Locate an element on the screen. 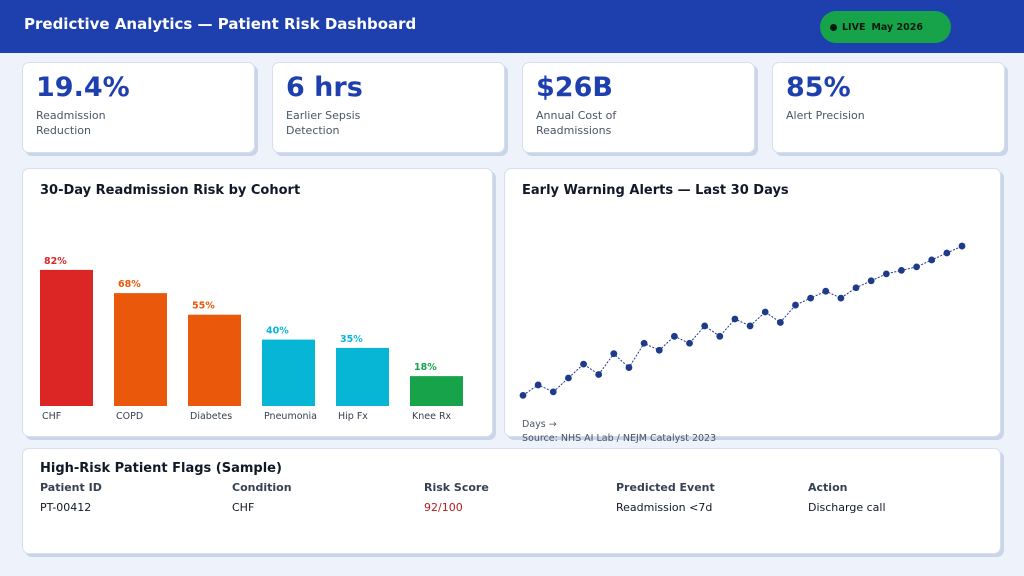 The width and height of the screenshot is (1024, 576). bar-category-label: Knee Rx is located at coordinates (432, 416).